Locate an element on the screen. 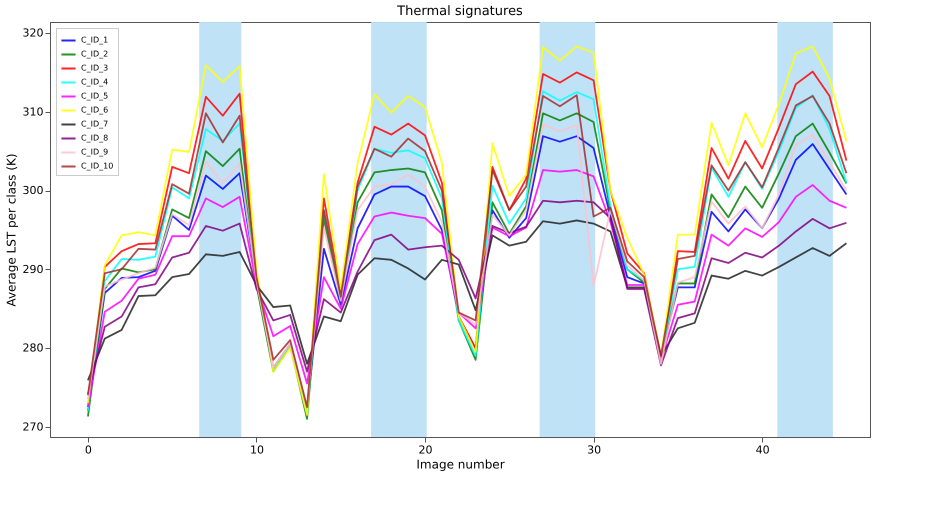 Image resolution: width=945 pixels, height=530 pixels. legend-label: C_ID_9 is located at coordinates (94, 152).